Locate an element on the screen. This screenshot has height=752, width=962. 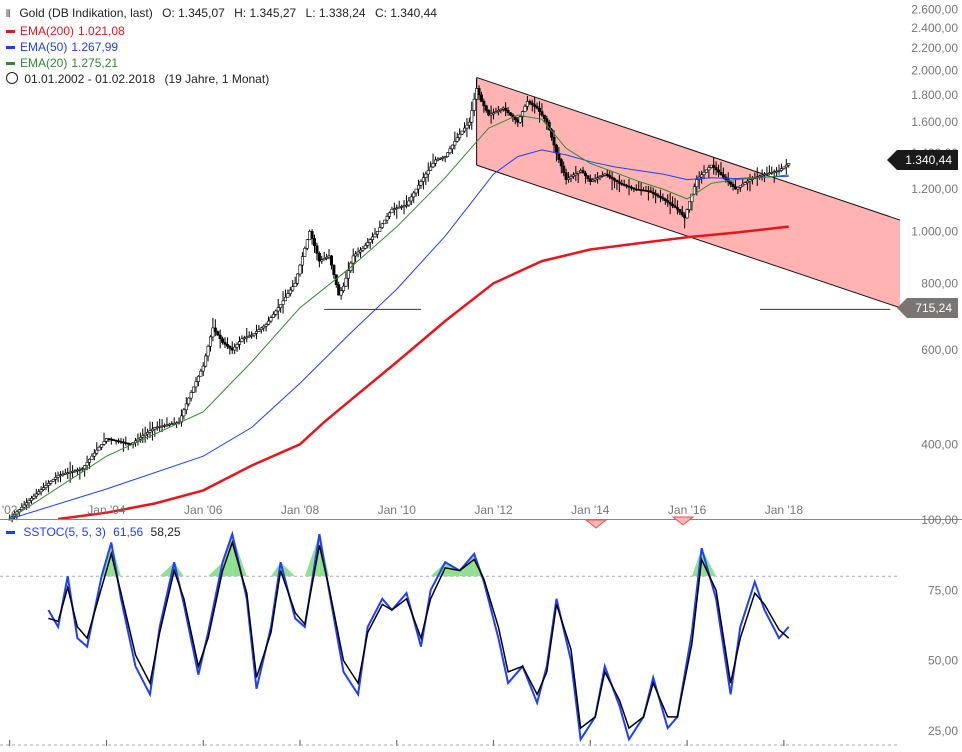
legend-ema200-row: EMA(200) 1.021,08 is located at coordinates (221, 31).